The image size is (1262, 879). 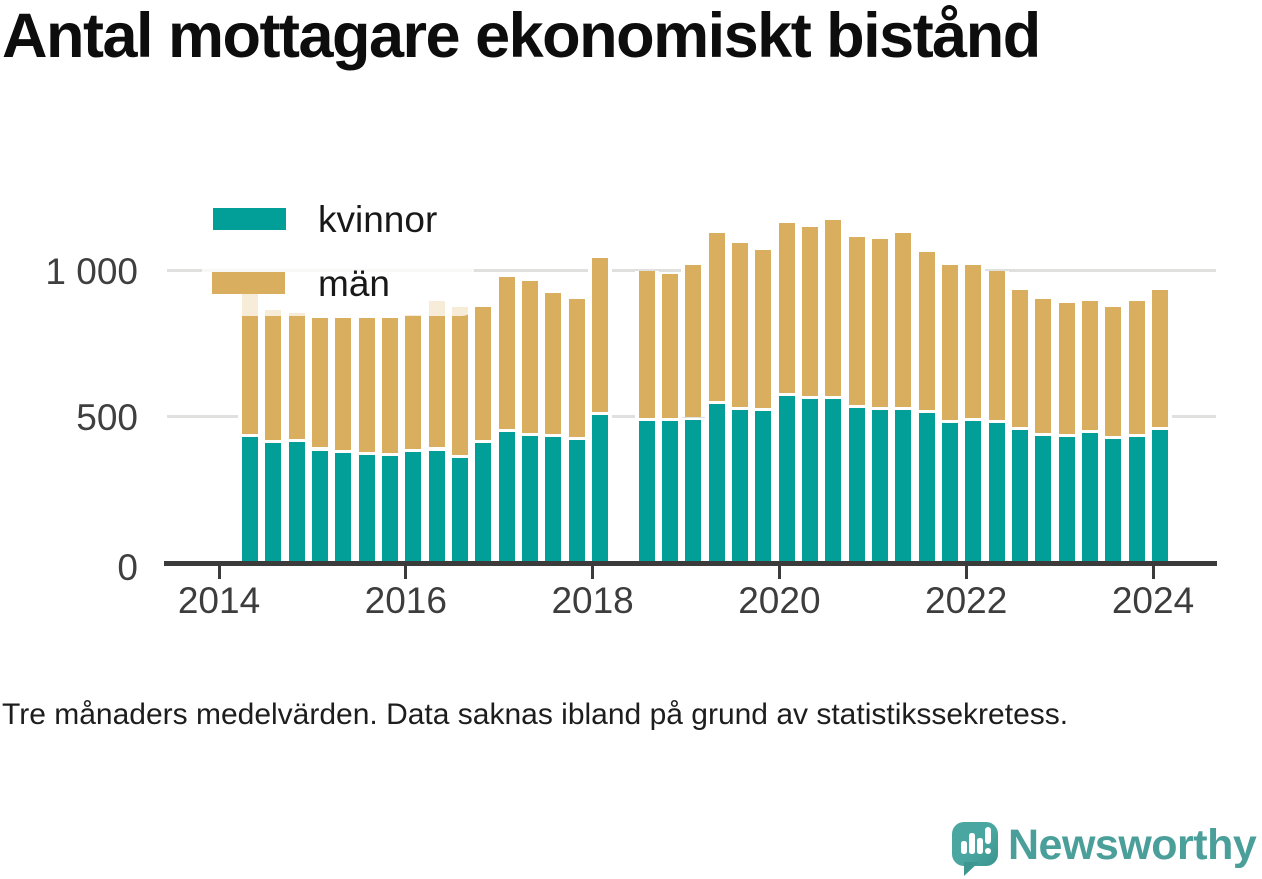 I want to click on x-axis-label: 2020, so click(x=779, y=600).